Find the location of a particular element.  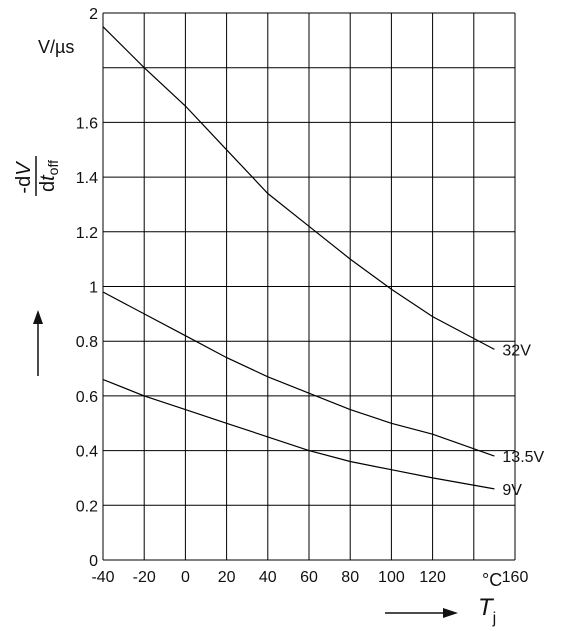

y-label-den-sub: off is located at coordinates (53, 167).